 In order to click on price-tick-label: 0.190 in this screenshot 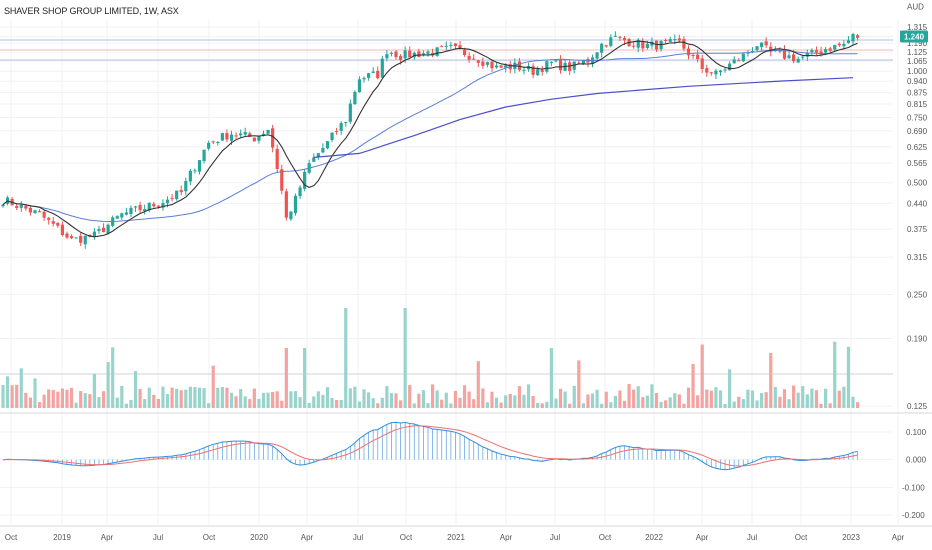, I will do `click(917, 339)`.